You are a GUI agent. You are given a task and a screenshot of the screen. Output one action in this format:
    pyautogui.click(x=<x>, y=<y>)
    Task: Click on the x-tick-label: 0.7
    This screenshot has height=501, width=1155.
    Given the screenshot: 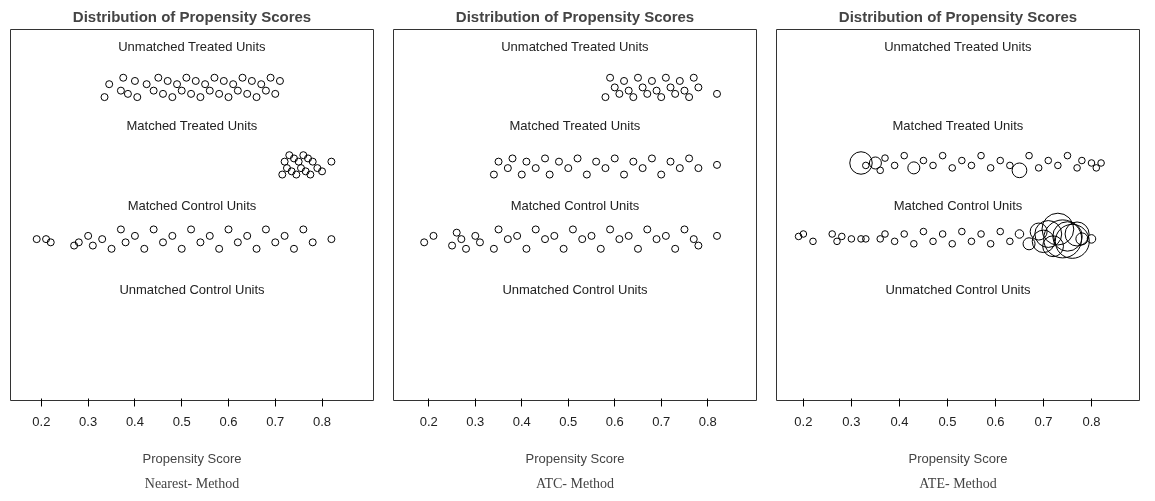 What is the action you would take?
    pyautogui.click(x=1043, y=421)
    